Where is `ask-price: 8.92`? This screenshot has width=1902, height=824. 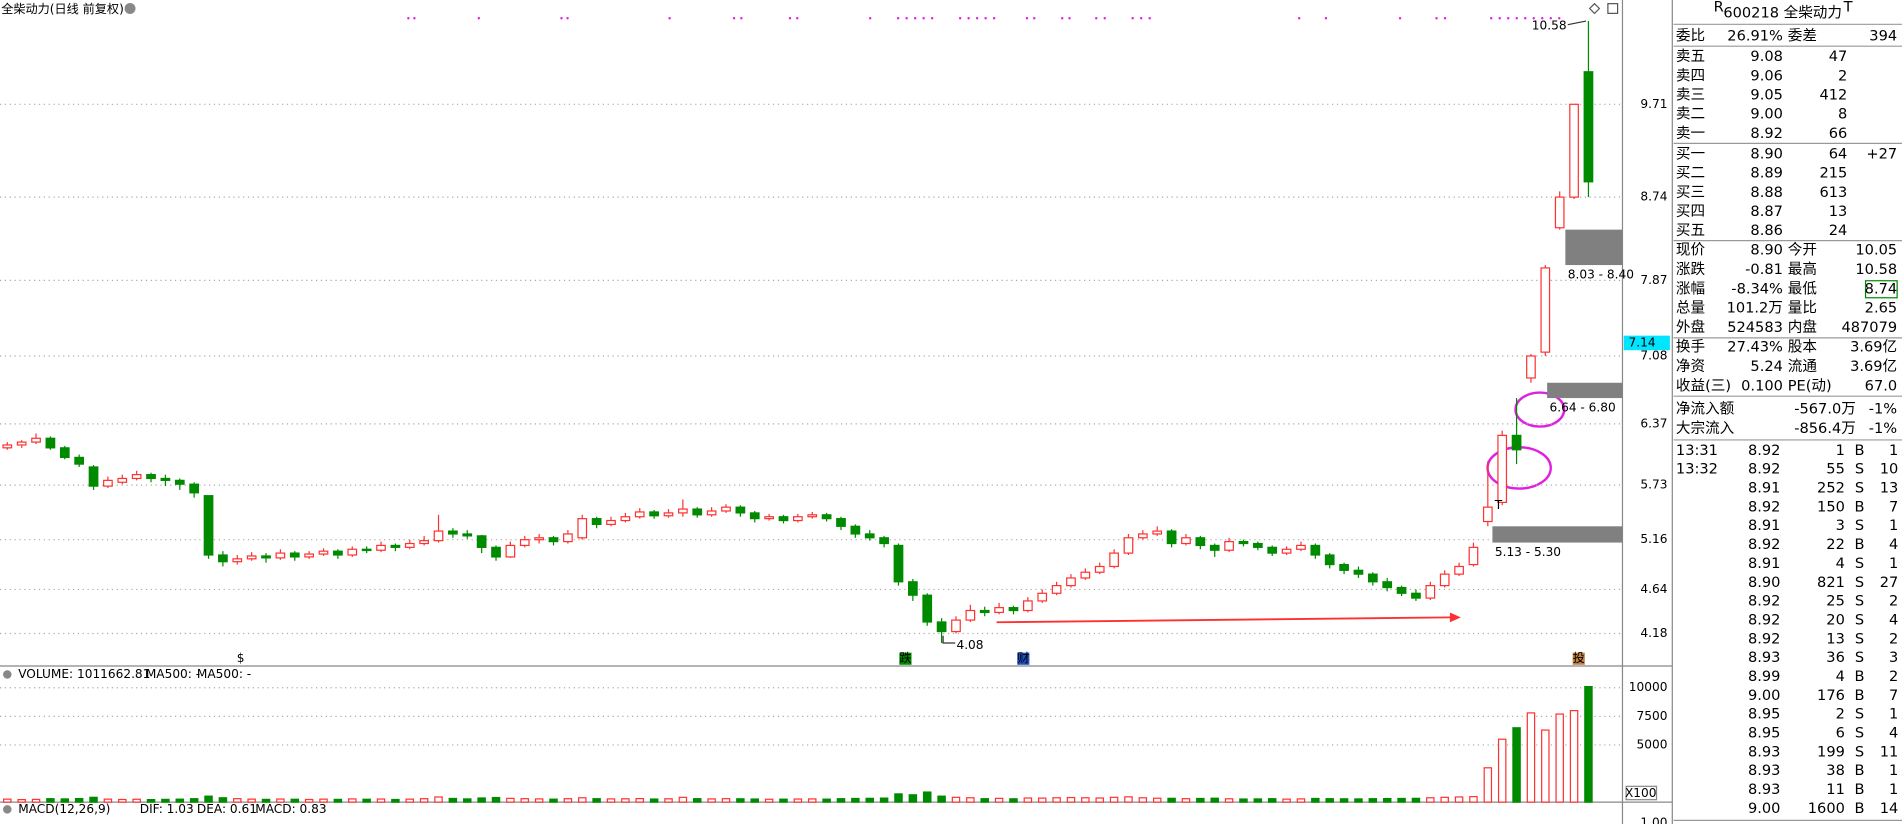 ask-price: 8.92 is located at coordinates (1766, 133).